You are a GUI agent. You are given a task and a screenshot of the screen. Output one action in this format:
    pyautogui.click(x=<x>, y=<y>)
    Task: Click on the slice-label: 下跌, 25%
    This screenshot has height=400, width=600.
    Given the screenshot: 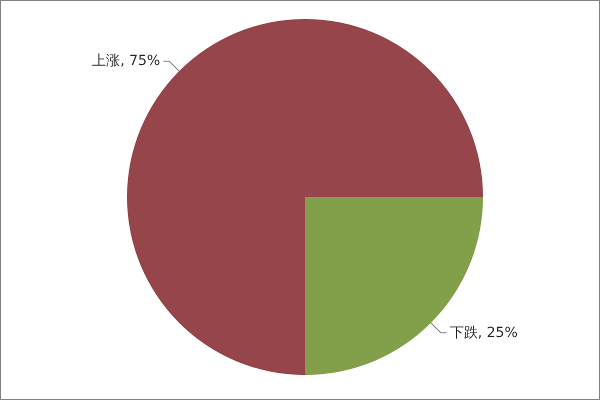 What is the action you would take?
    pyautogui.click(x=484, y=332)
    